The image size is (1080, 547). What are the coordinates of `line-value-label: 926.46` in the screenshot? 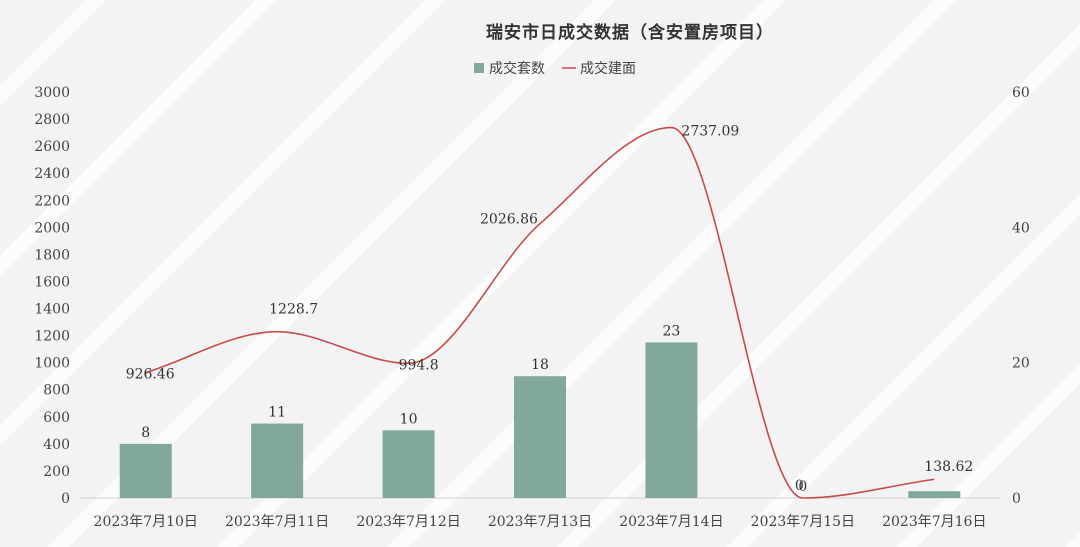 It's located at (150, 375).